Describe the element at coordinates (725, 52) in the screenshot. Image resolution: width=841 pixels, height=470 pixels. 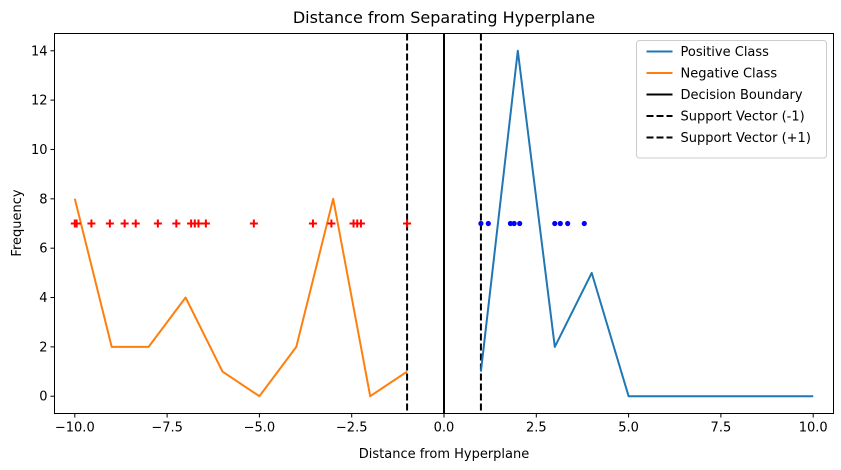
I see `legend-label-0: Positive Class` at that location.